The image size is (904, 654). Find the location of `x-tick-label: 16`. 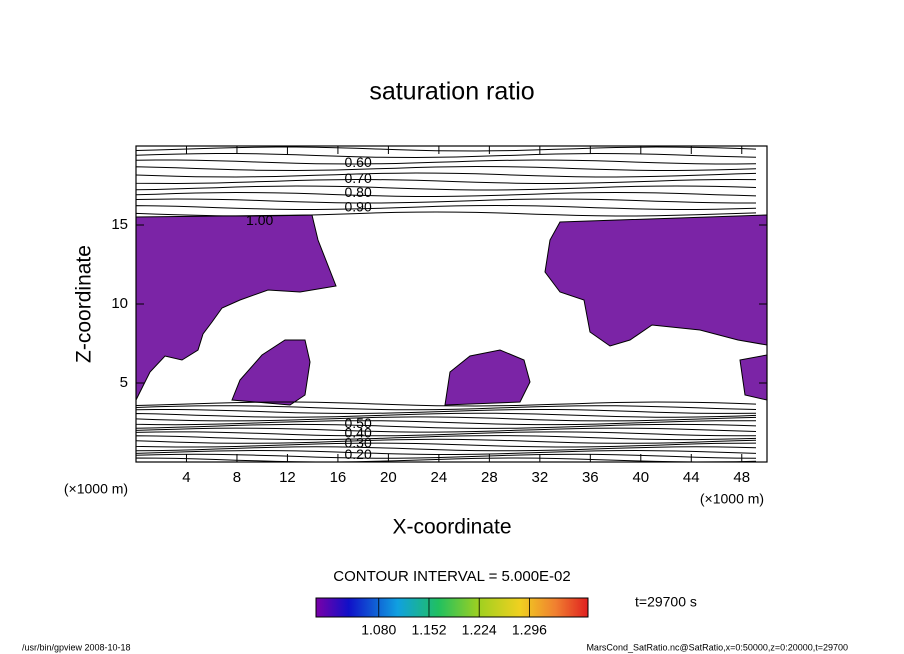

x-tick-label: 16 is located at coordinates (338, 477).